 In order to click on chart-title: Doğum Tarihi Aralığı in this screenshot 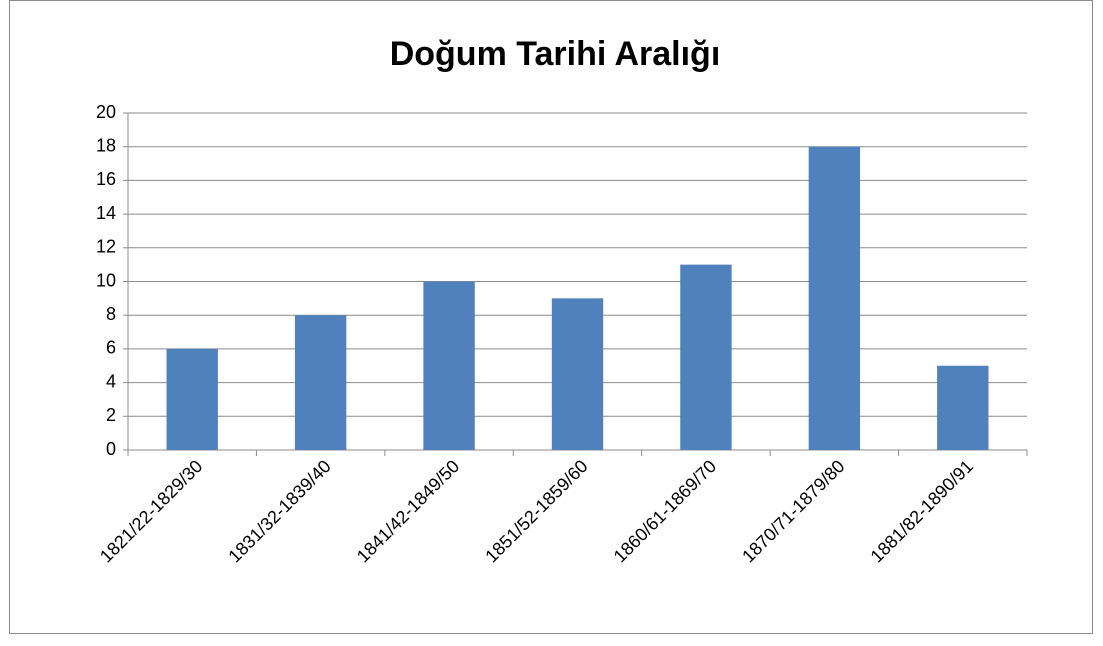, I will do `click(555, 54)`.